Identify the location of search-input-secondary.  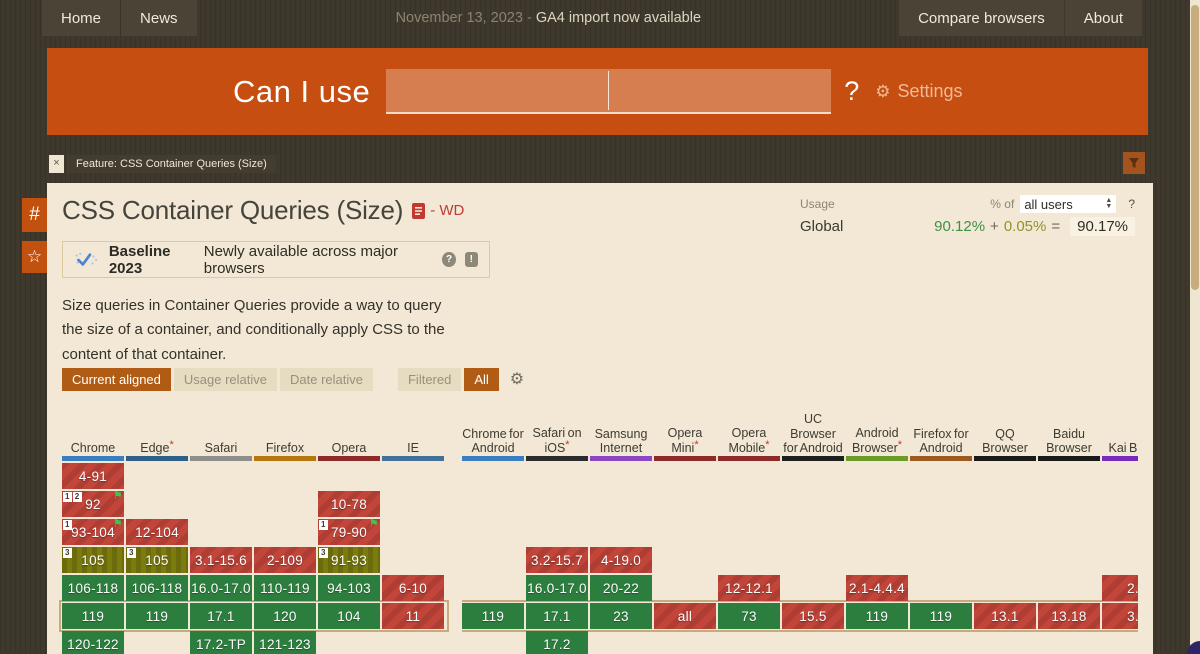
(720, 90).